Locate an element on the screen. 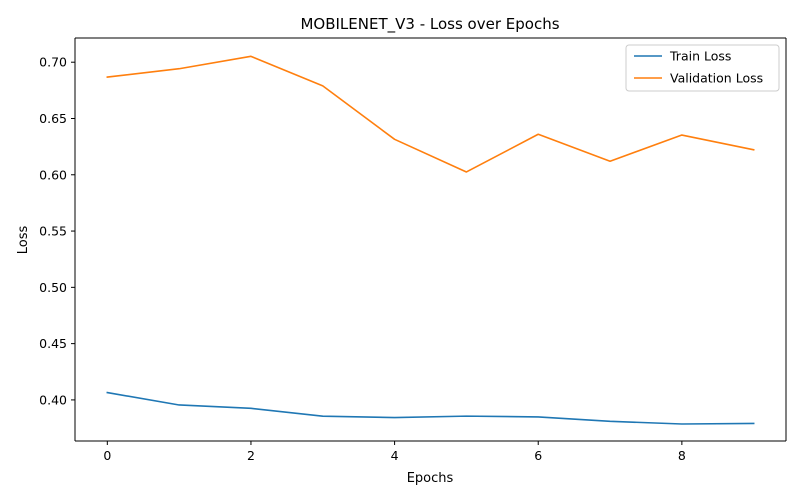 The width and height of the screenshot is (800, 500). x-axis-label: Epochs is located at coordinates (430, 478).